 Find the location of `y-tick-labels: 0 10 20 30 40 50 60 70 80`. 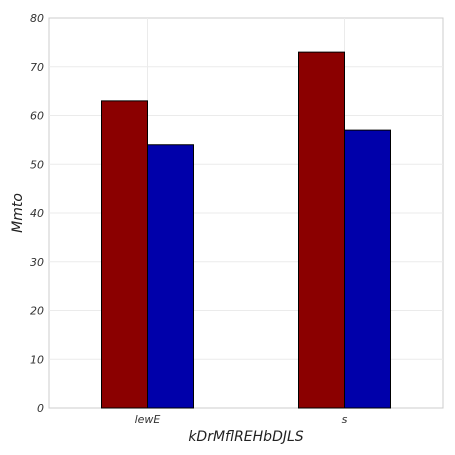

y-tick-labels: 0 10 20 30 40 50 60 70 80 is located at coordinates (37, 213).